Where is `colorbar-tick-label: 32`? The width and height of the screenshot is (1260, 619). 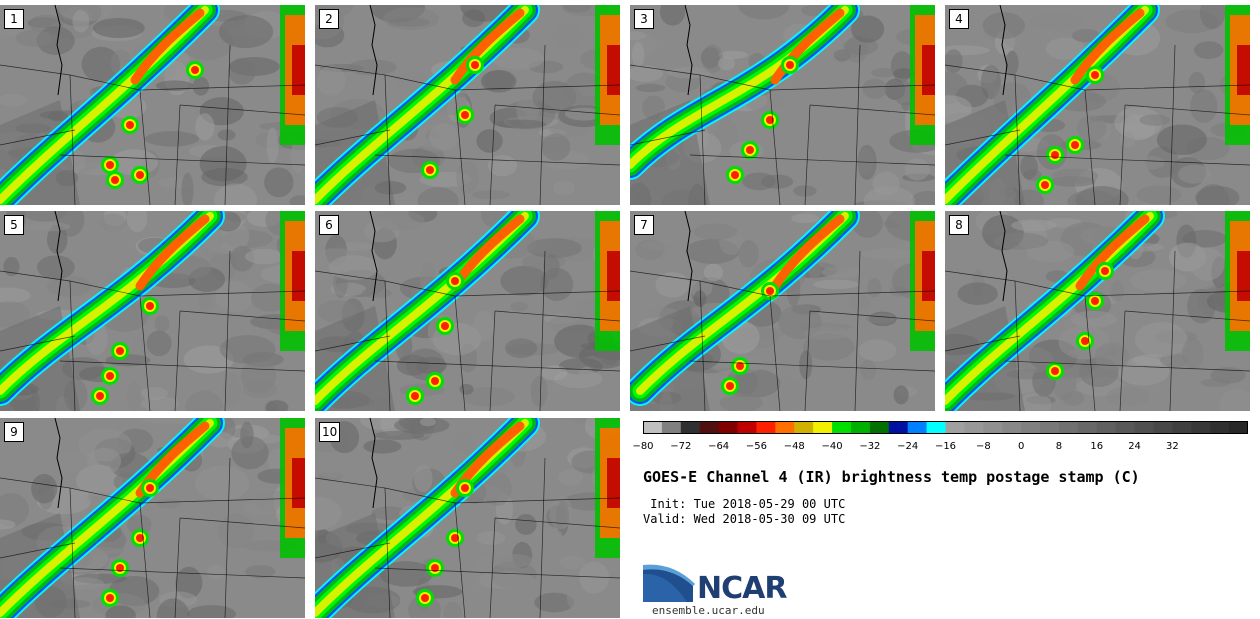 colorbar-tick-label: 32 is located at coordinates (1172, 446).